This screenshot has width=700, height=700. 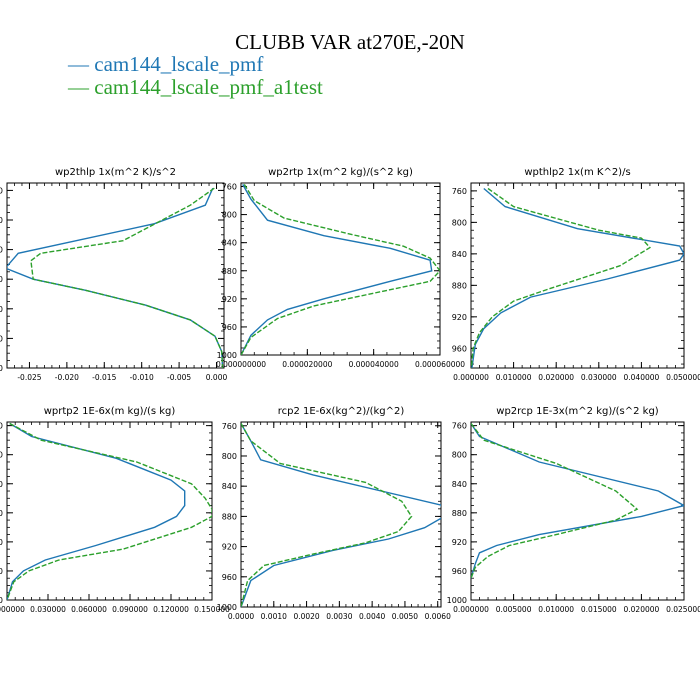 What do you see at coordinates (229, 215) in the screenshot?
I see `panel-2-ytick-label: 800` at bounding box center [229, 215].